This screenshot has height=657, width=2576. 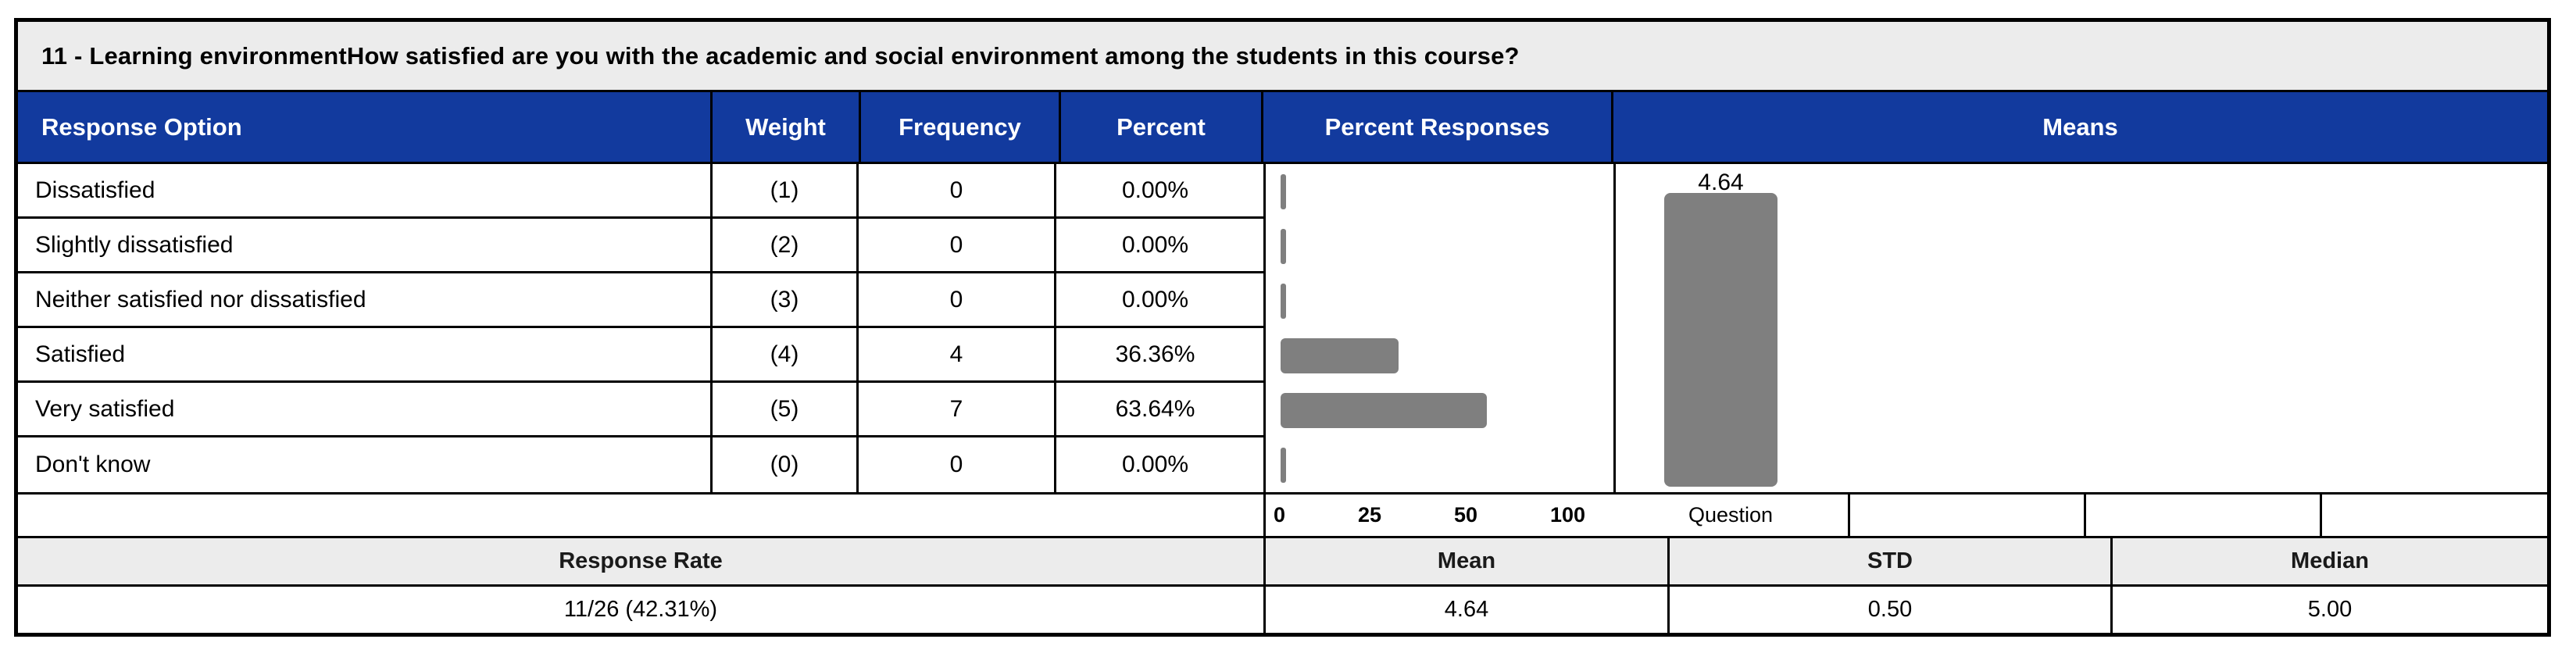 I want to click on column-header-response-option: Response Option, so click(x=142, y=126).